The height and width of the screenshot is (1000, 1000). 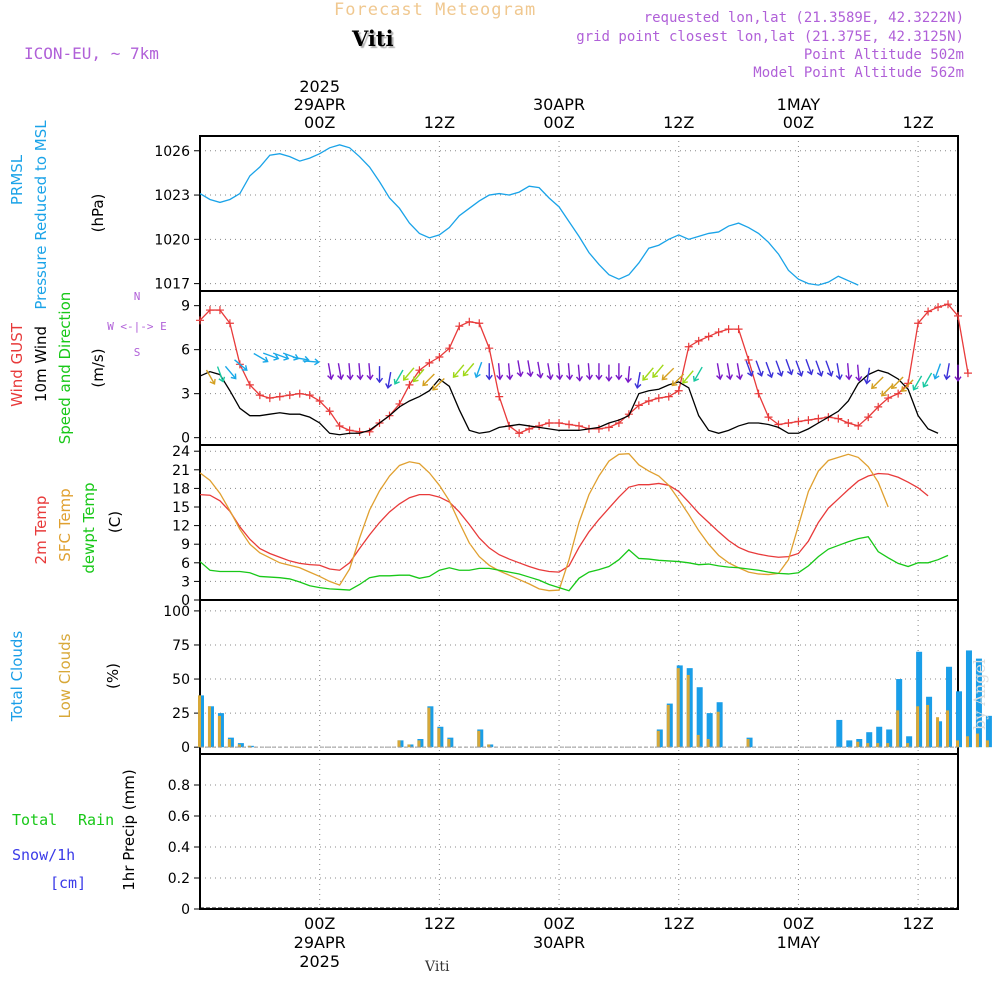 I want to click on temp-unit: (C), so click(x=115, y=522).